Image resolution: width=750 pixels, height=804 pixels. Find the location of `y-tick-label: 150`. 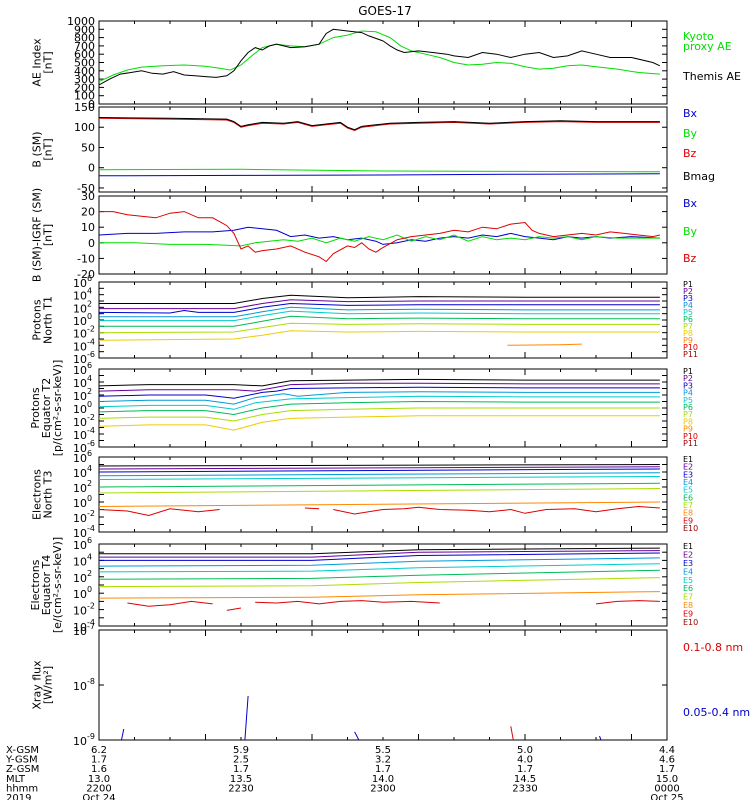

y-tick-label: 150 is located at coordinates (84, 107).